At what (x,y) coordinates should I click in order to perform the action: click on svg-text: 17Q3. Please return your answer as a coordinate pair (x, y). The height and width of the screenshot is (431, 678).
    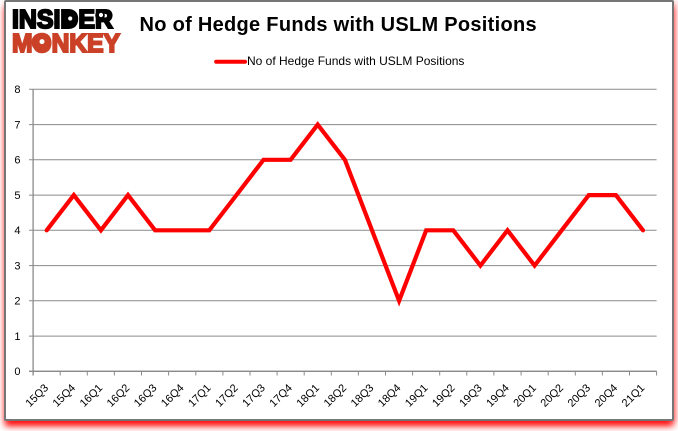
    Looking at the image, I should click on (254, 396).